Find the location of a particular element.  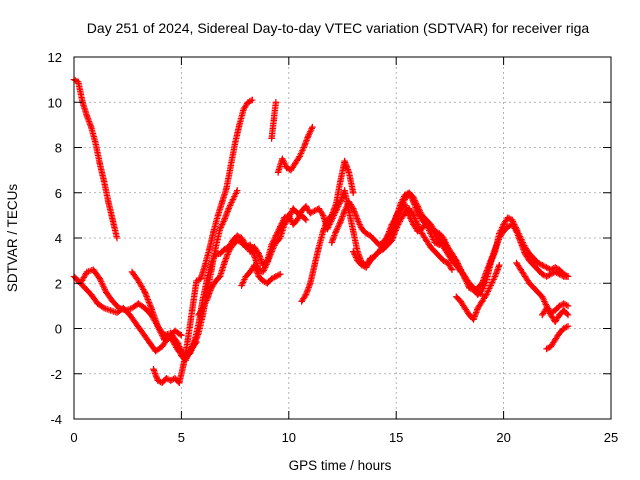

series-sat-q is located at coordinates (523, 256).